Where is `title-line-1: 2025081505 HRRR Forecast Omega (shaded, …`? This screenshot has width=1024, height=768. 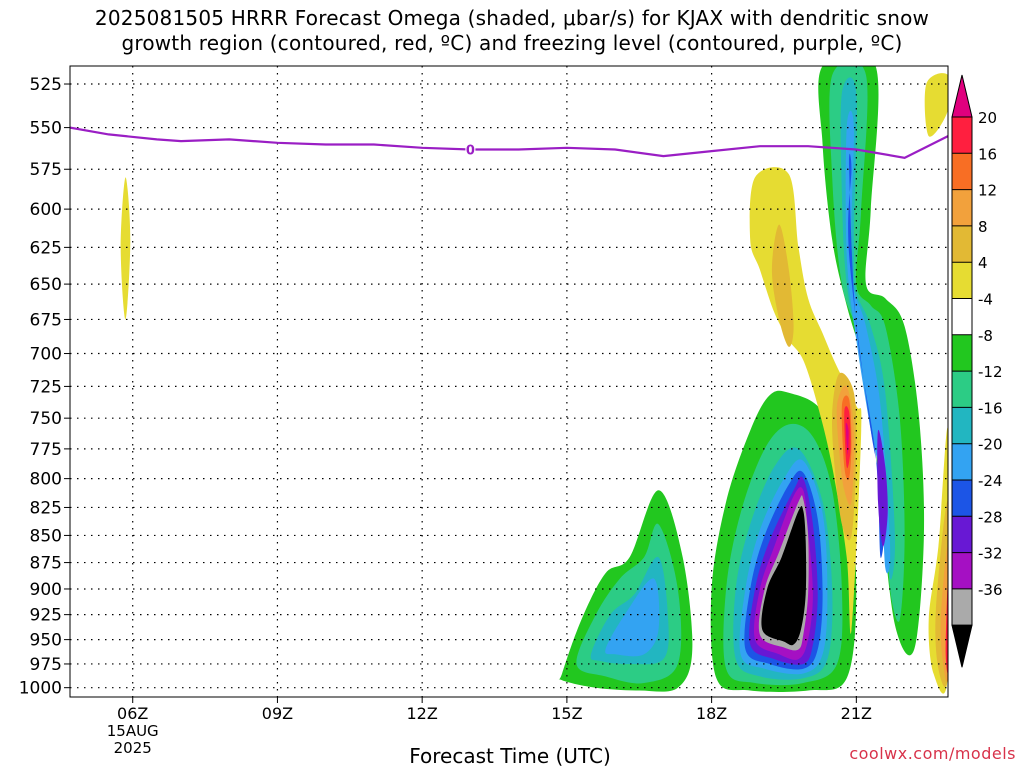 title-line-1: 2025081505 HRRR Forecast Omega (shaded, … is located at coordinates (512, 18).